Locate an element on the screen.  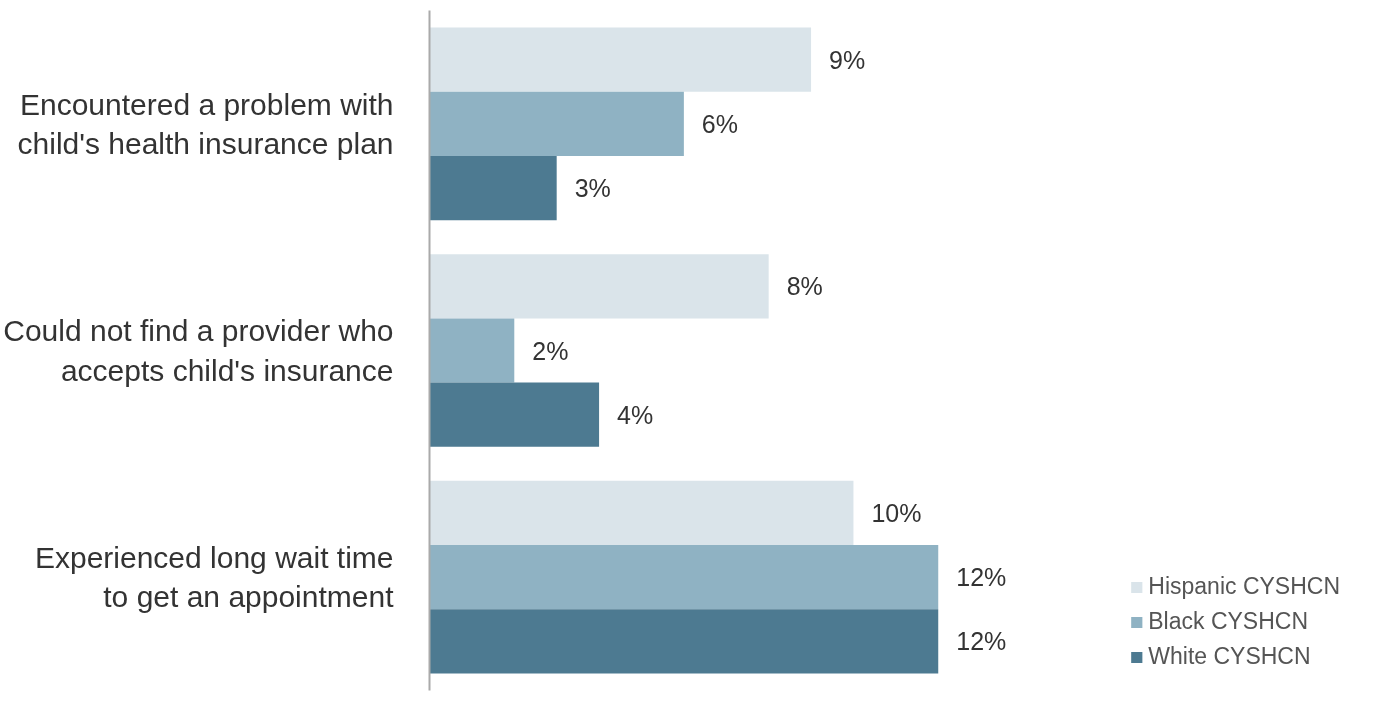
legend-label: Hispanic CYSHCN is located at coordinates (1244, 586).